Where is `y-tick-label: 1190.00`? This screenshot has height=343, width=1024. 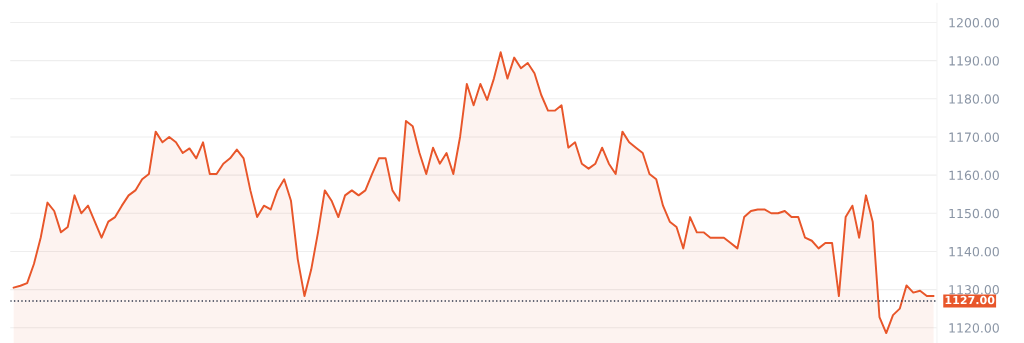 y-tick-label: 1190.00 is located at coordinates (974, 61).